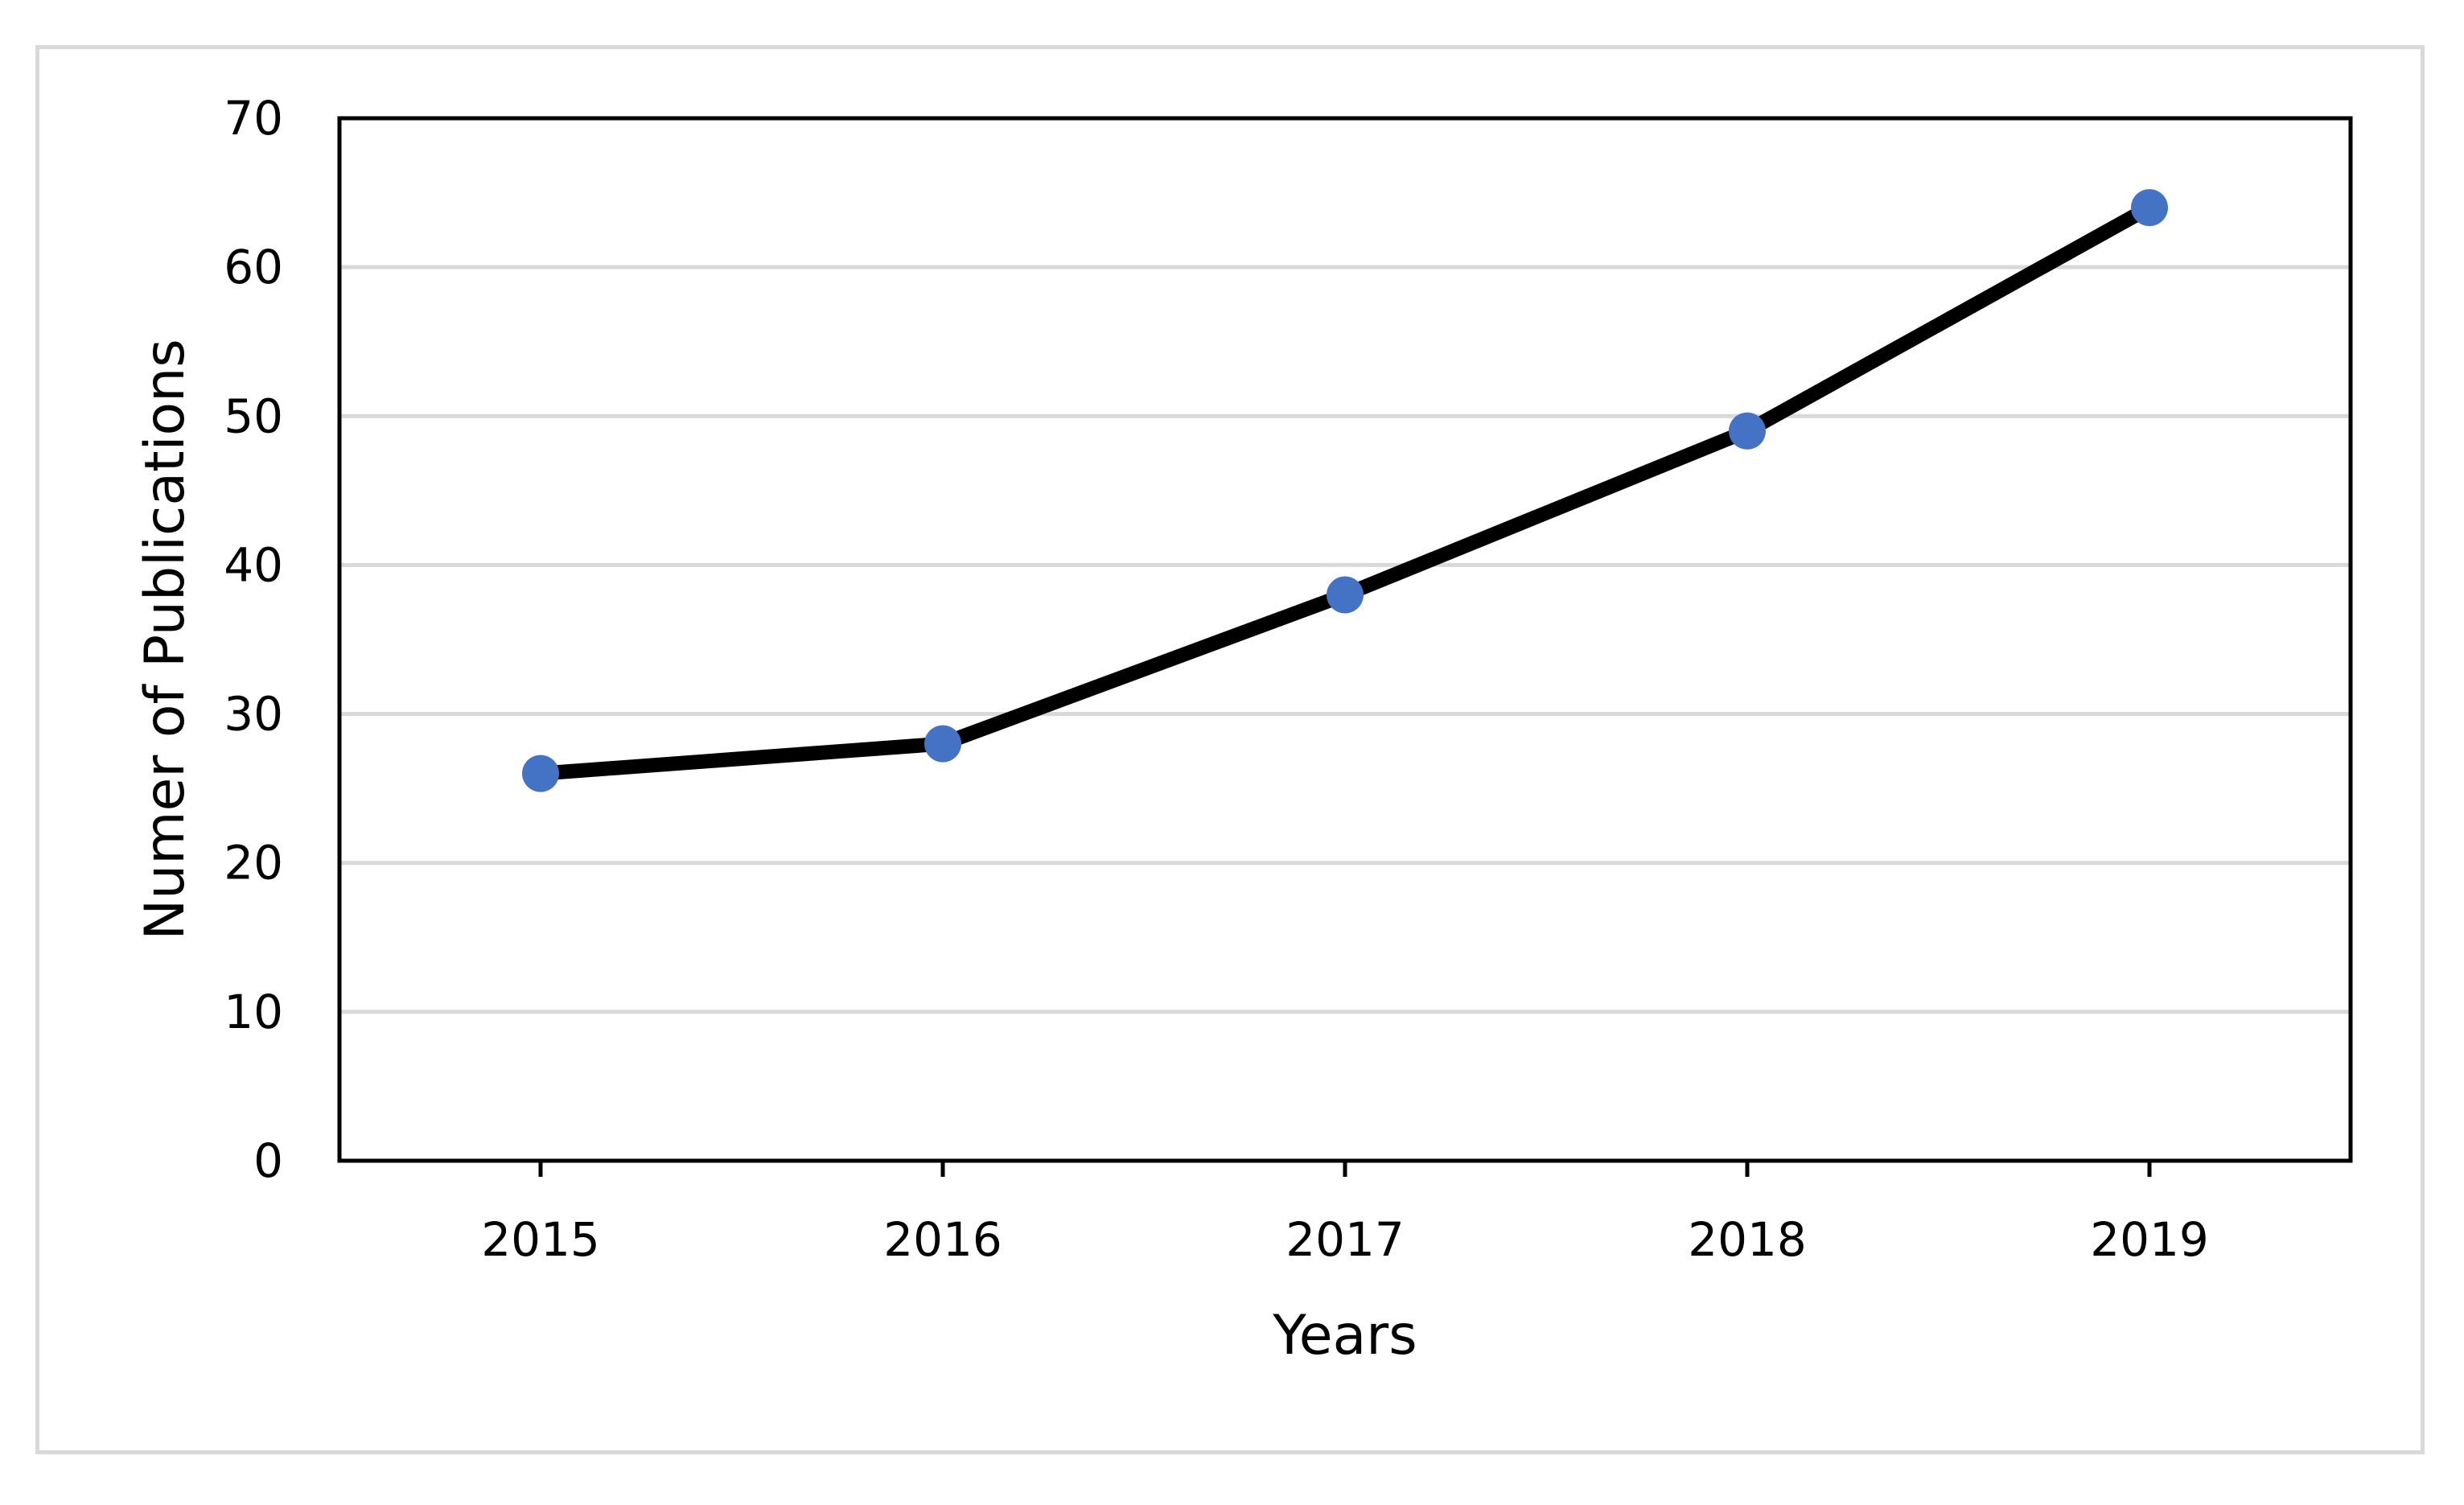 The width and height of the screenshot is (2464, 1505). What do you see at coordinates (1747, 1239) in the screenshot?
I see `x-tick-label: 2018` at bounding box center [1747, 1239].